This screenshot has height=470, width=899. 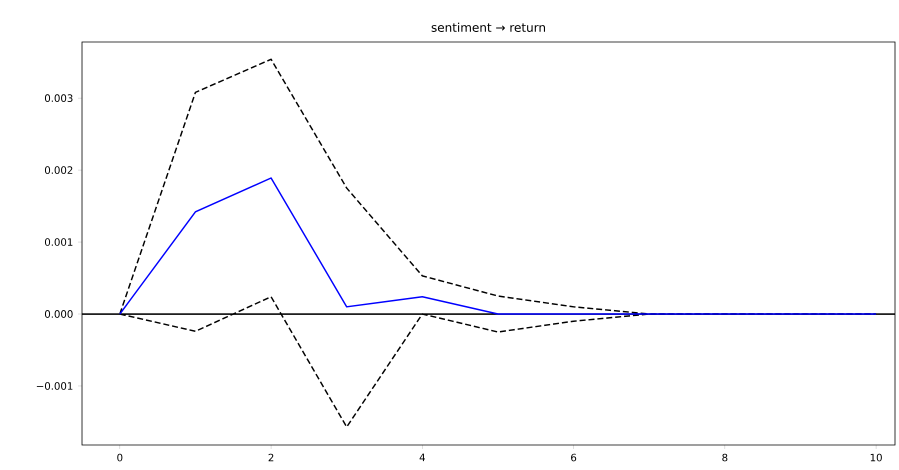 What do you see at coordinates (58, 242) in the screenshot?
I see `y-tick-label: 0.001` at bounding box center [58, 242].